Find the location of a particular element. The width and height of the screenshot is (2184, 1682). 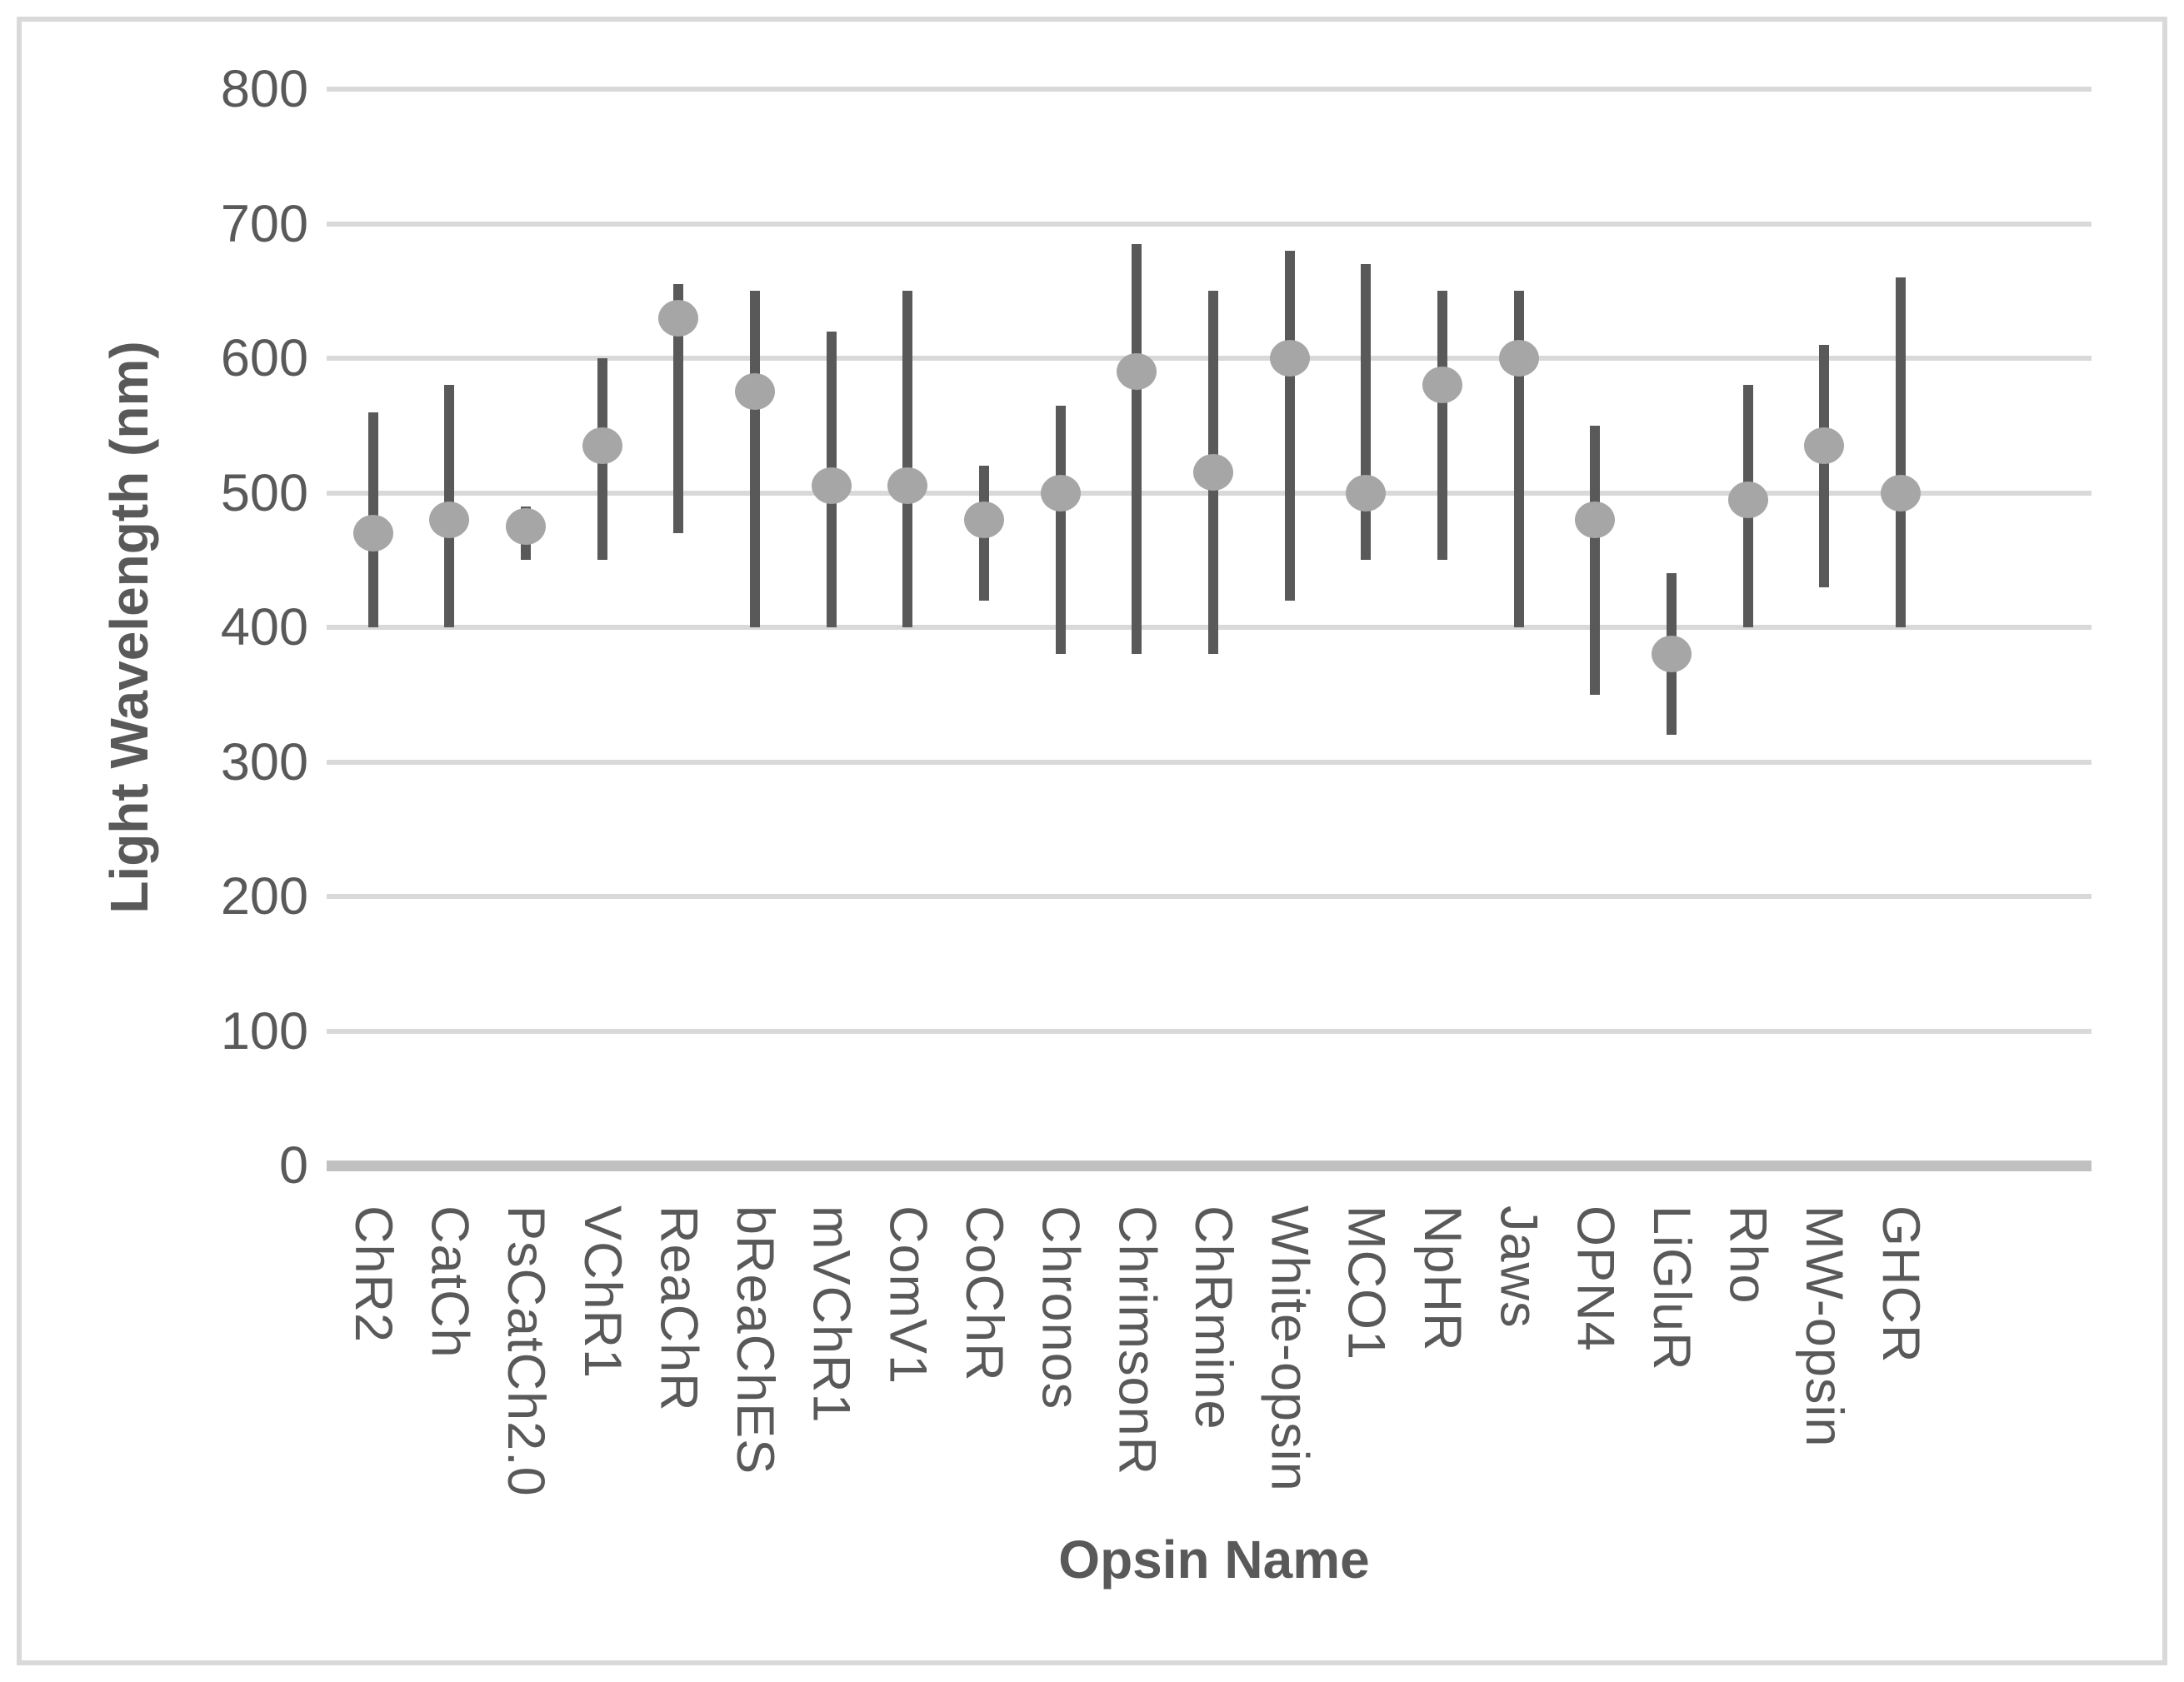

x-category-label: Chronos is located at coordinates (1060, 1307).